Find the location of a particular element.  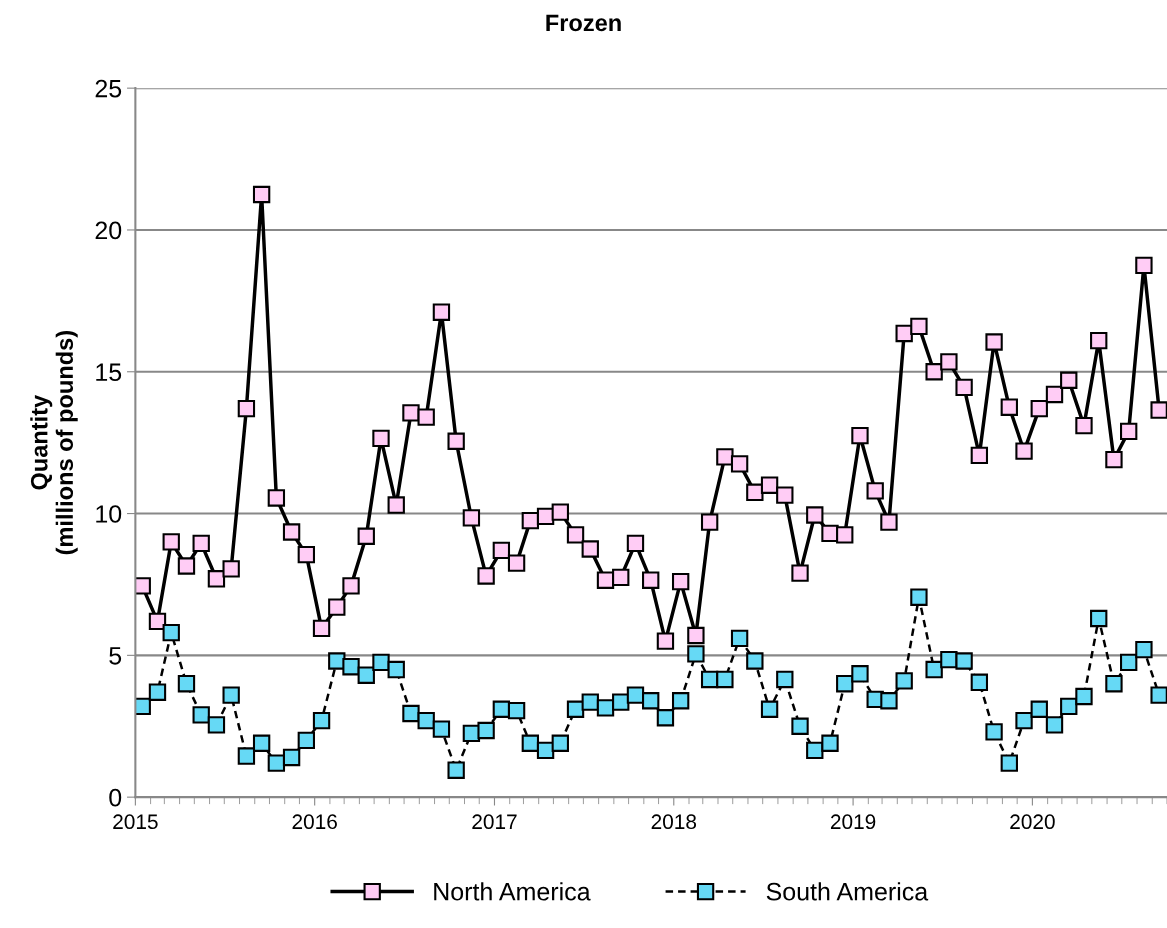

y-tick-label: 5 is located at coordinates (115, 656).